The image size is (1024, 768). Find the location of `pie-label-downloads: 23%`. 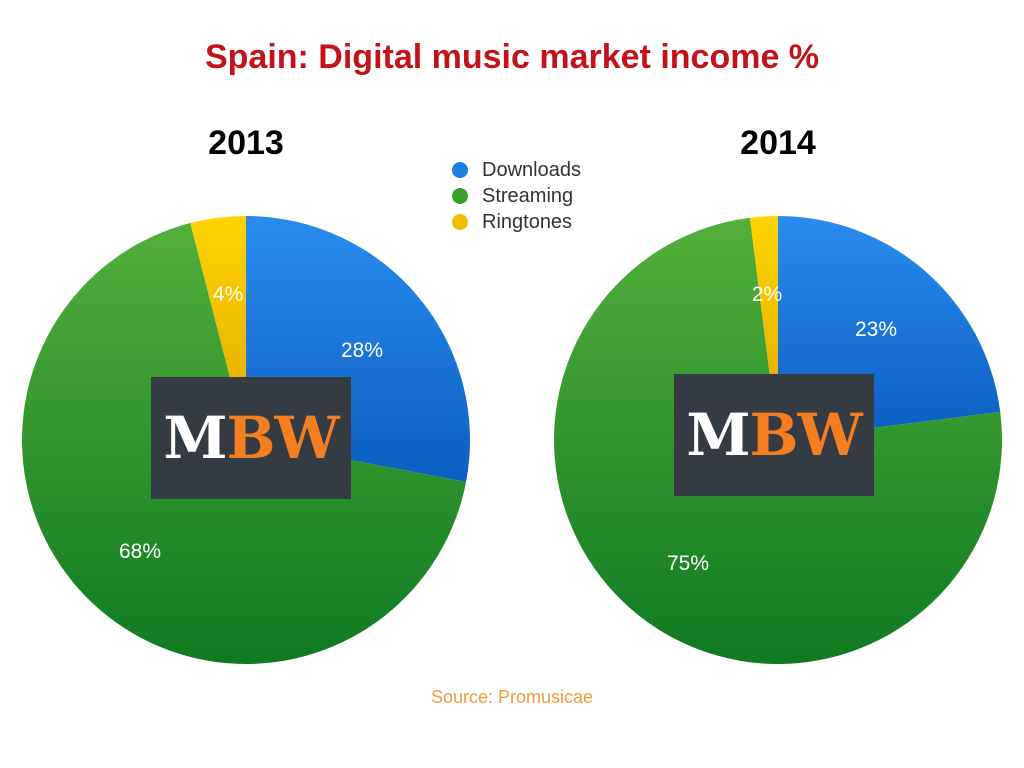

pie-label-downloads: 23% is located at coordinates (876, 329).